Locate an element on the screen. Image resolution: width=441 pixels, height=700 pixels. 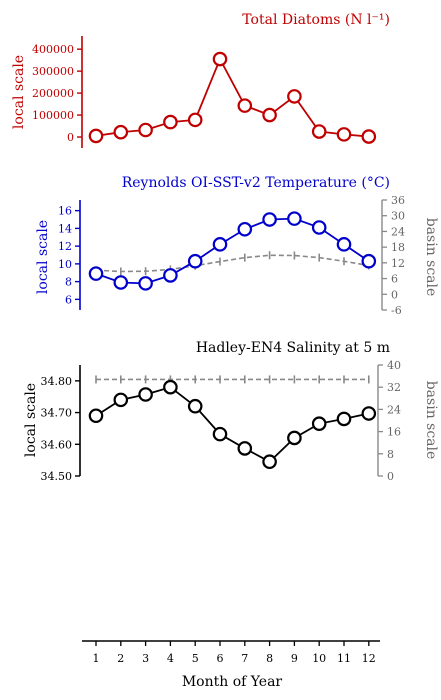
x-tick-label: 7 is located at coordinates (244, 658).